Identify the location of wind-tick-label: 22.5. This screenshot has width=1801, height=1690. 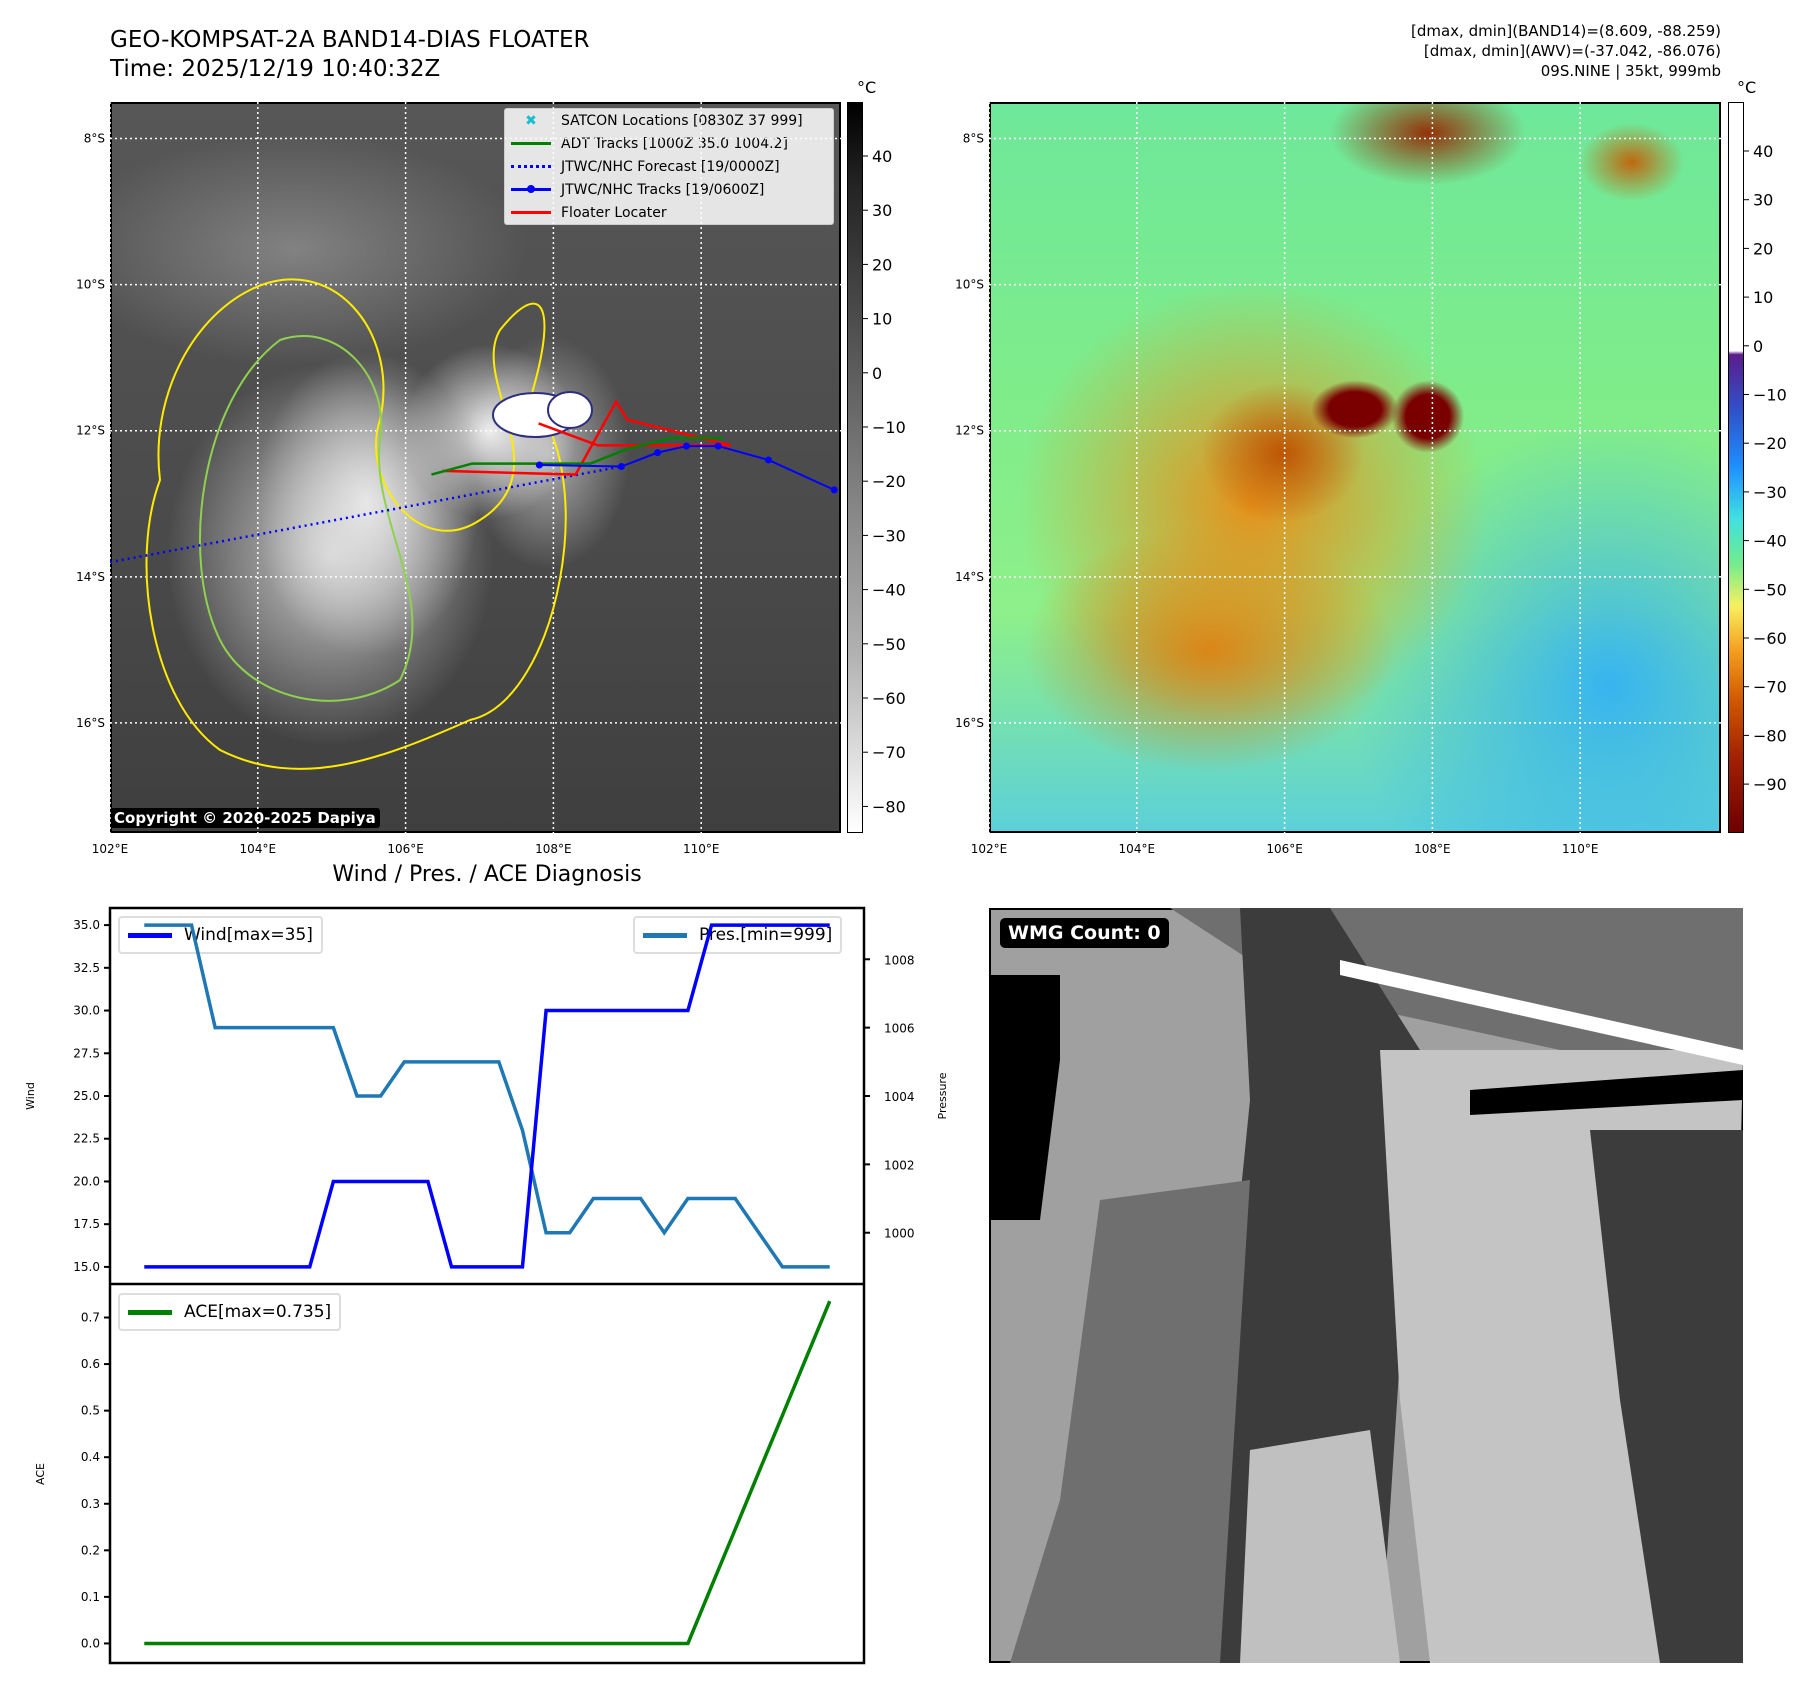
(86, 1139).